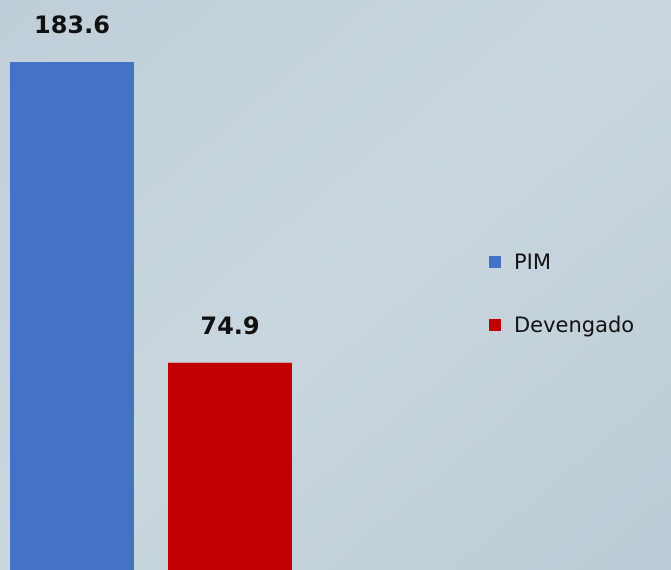  What do you see at coordinates (532, 262) in the screenshot?
I see `legend-label: PIM` at bounding box center [532, 262].